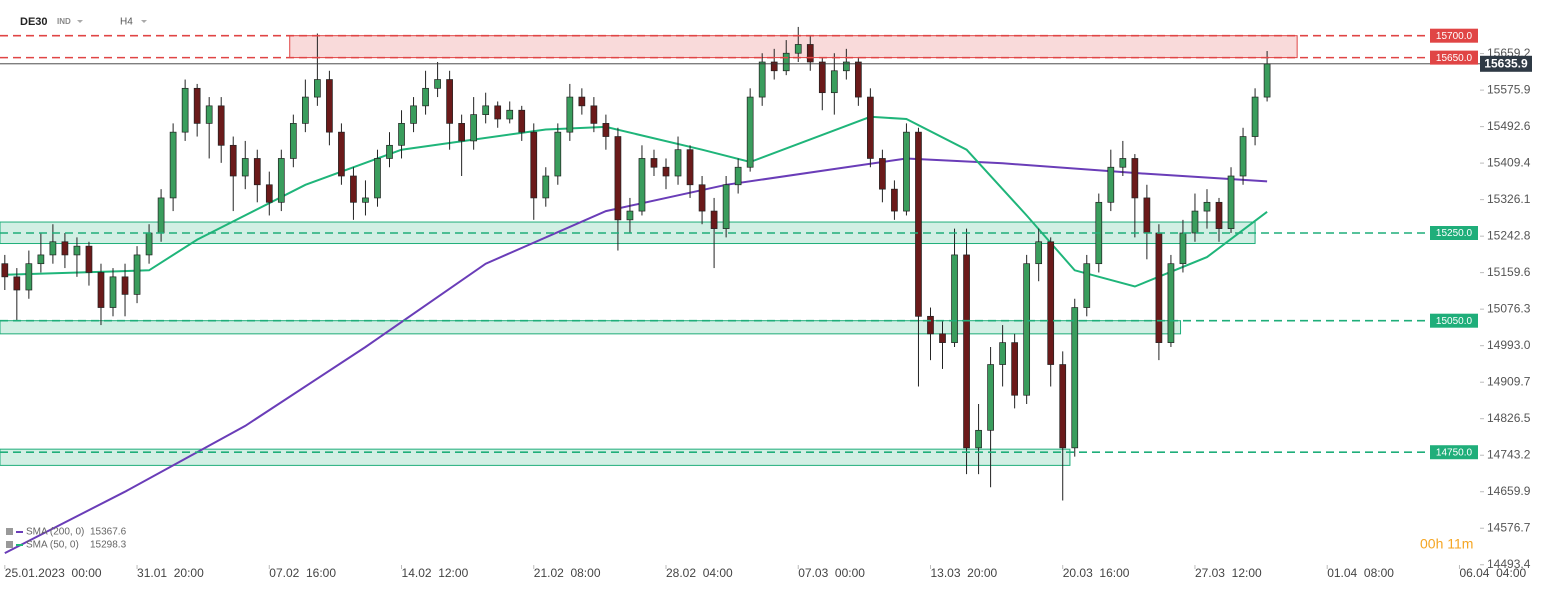 This screenshot has height=590, width=1546. Describe the element at coordinates (1509, 527) in the screenshot. I see `y-tick-label: 14576.7` at that location.